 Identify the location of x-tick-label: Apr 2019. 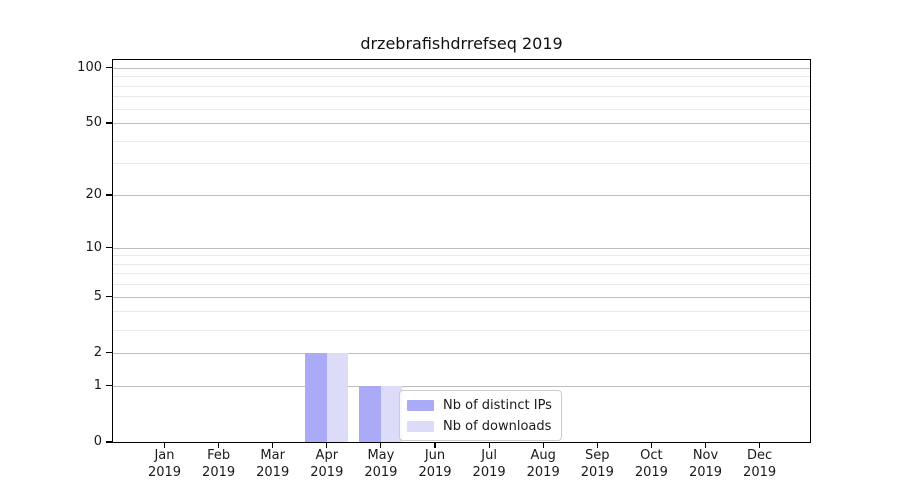
(327, 464).